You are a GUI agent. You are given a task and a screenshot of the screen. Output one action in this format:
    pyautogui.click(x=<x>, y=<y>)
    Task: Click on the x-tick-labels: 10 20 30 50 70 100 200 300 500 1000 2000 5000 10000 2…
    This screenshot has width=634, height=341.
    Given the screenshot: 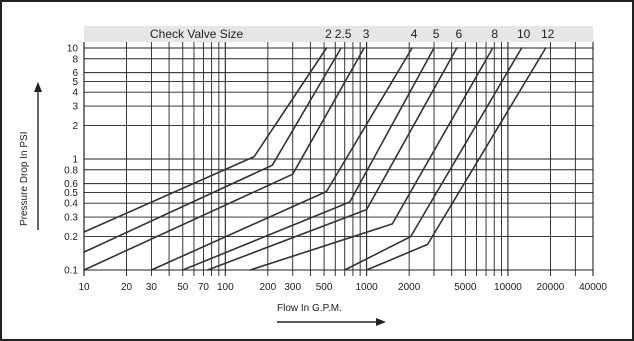 What is the action you would take?
    pyautogui.click(x=342, y=287)
    